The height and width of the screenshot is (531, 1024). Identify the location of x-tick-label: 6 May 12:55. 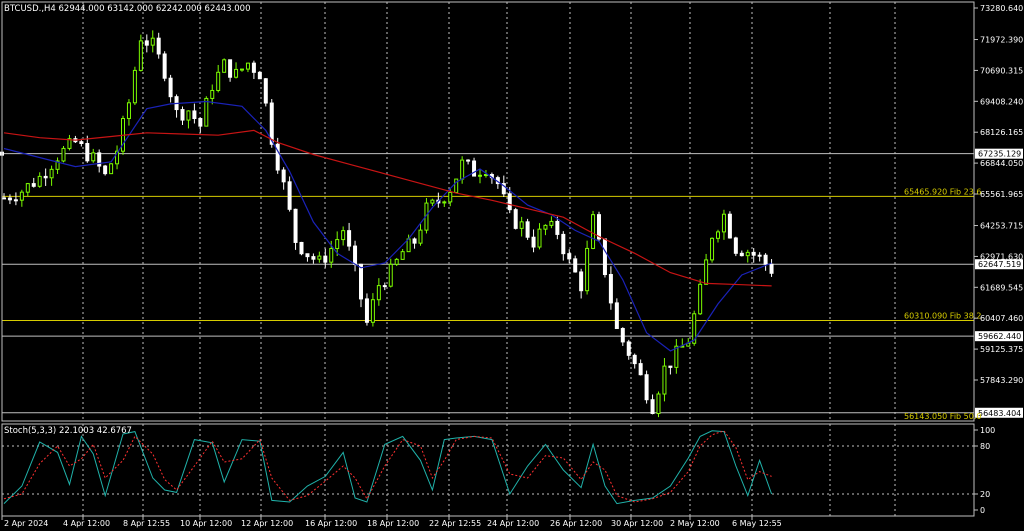
(757, 523).